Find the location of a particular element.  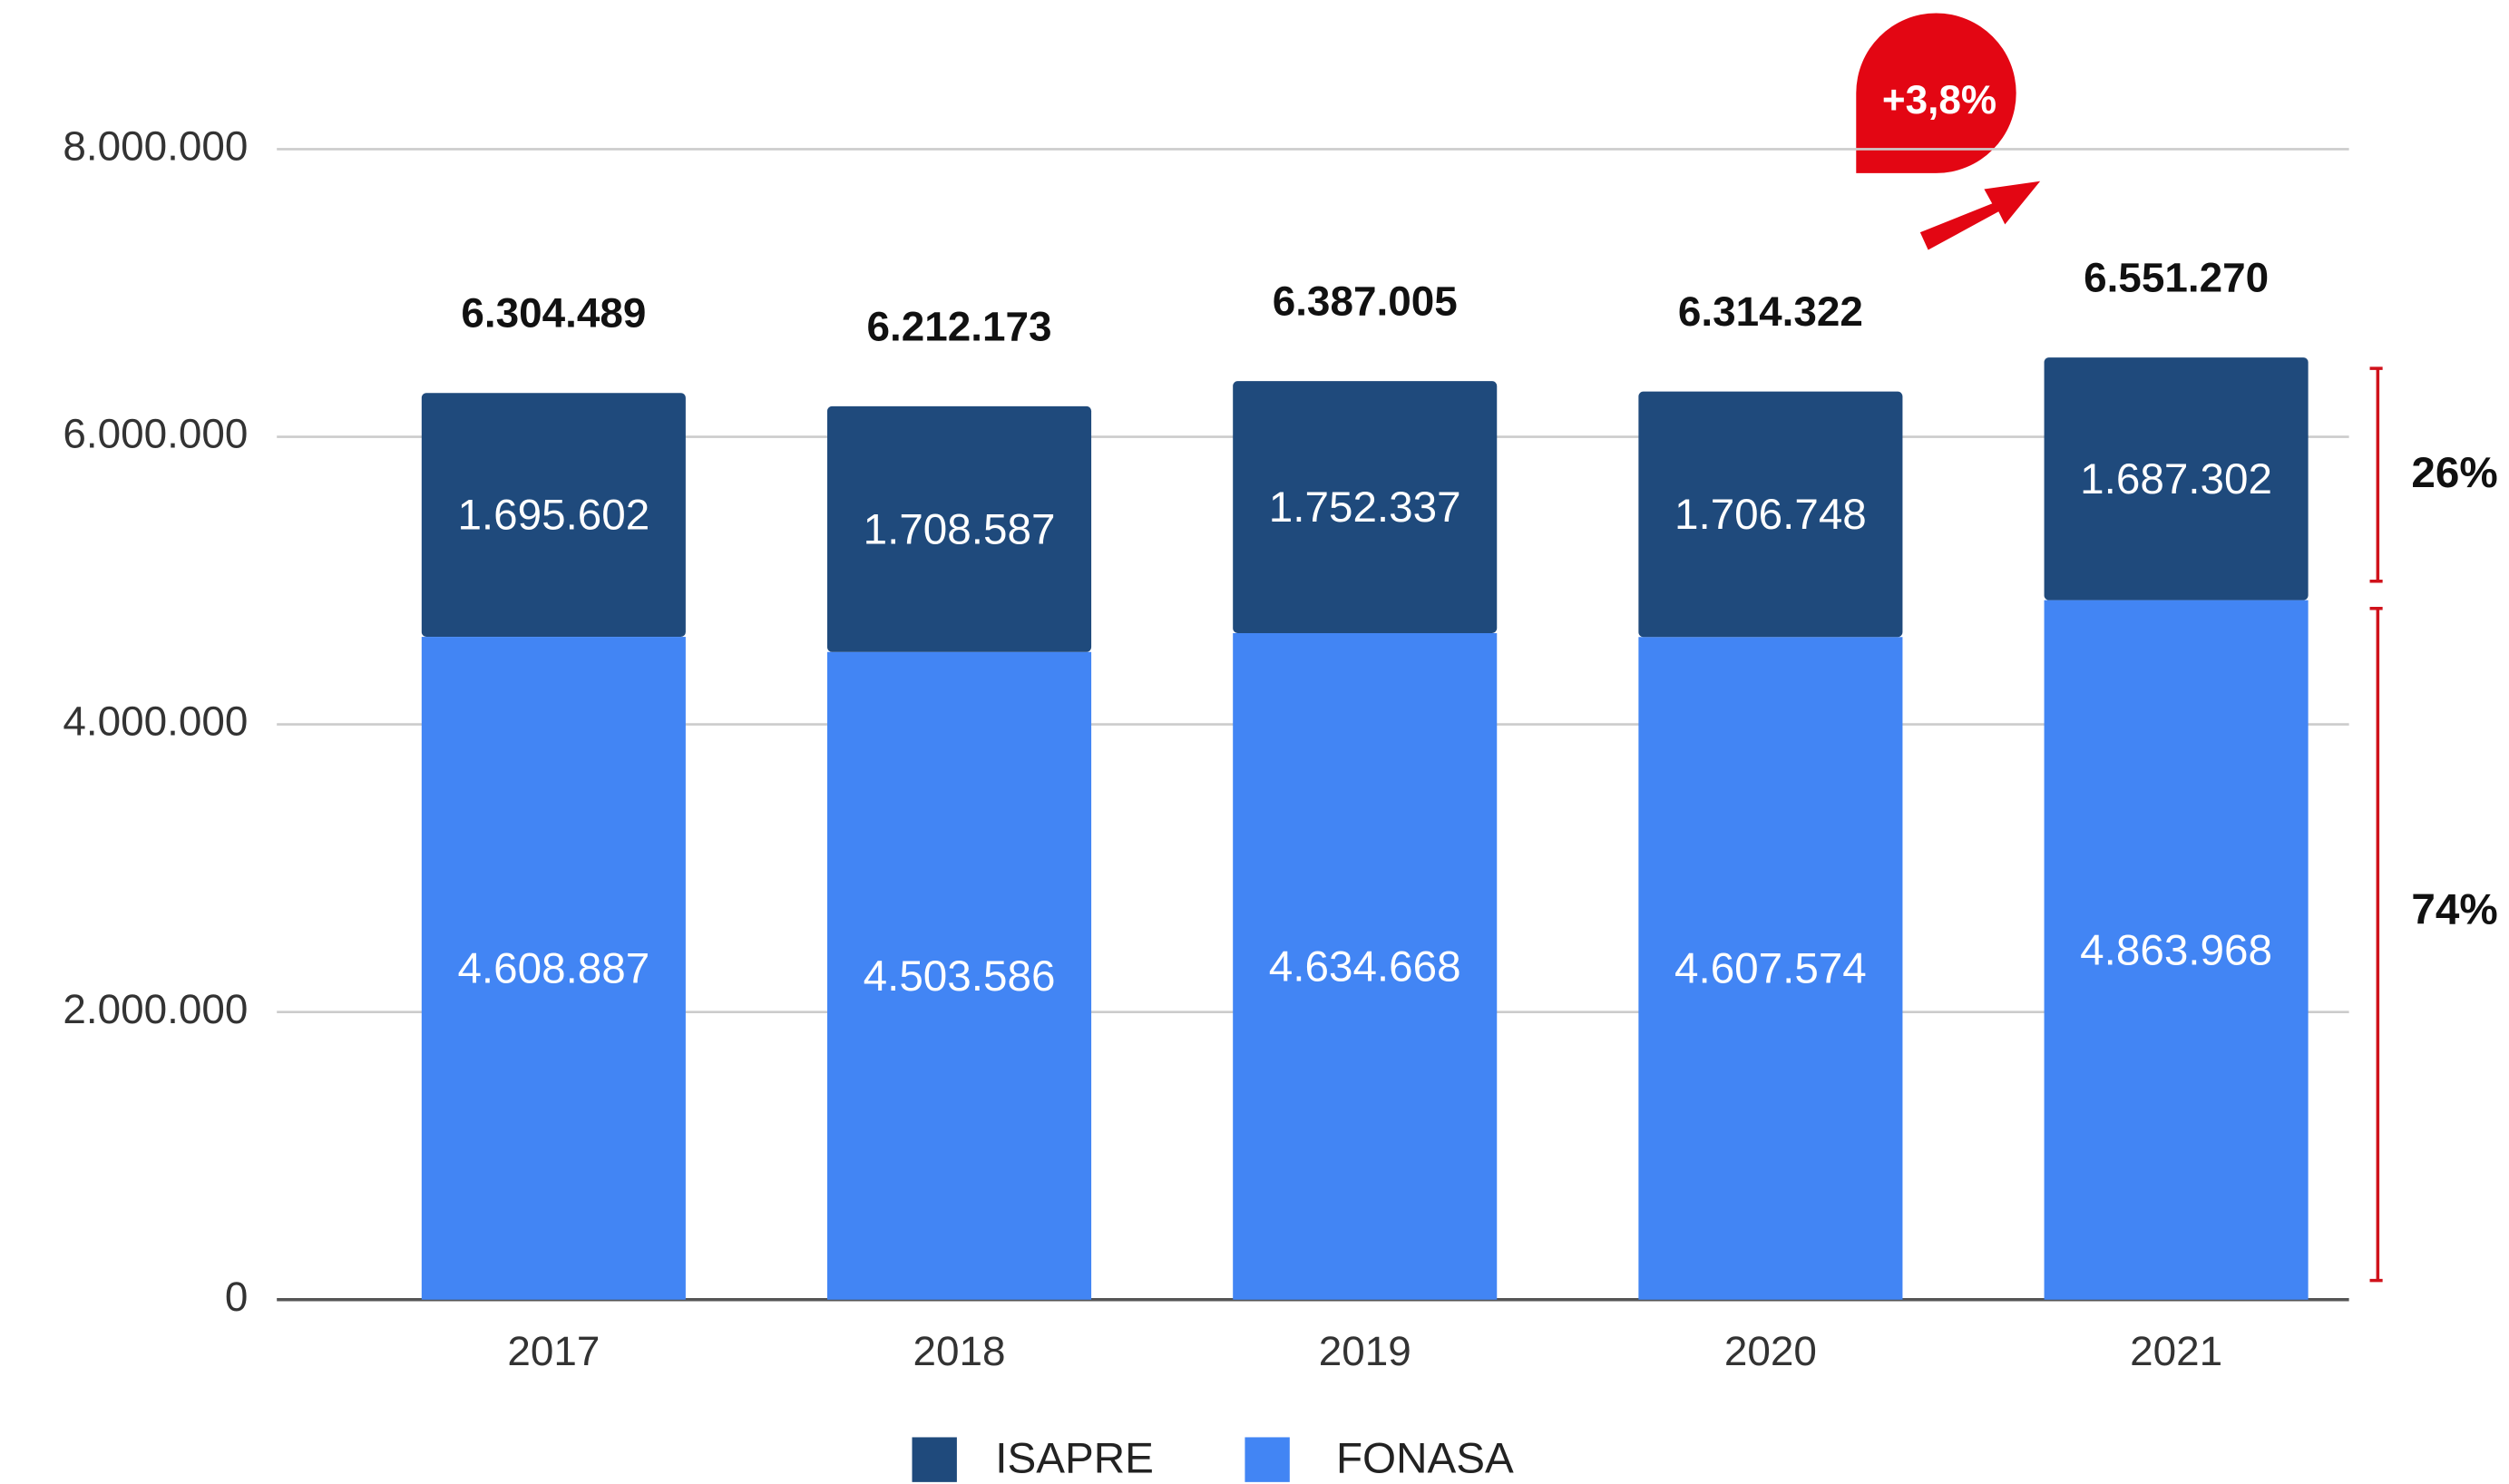

growth-label: +3,8% is located at coordinates (1939, 100).